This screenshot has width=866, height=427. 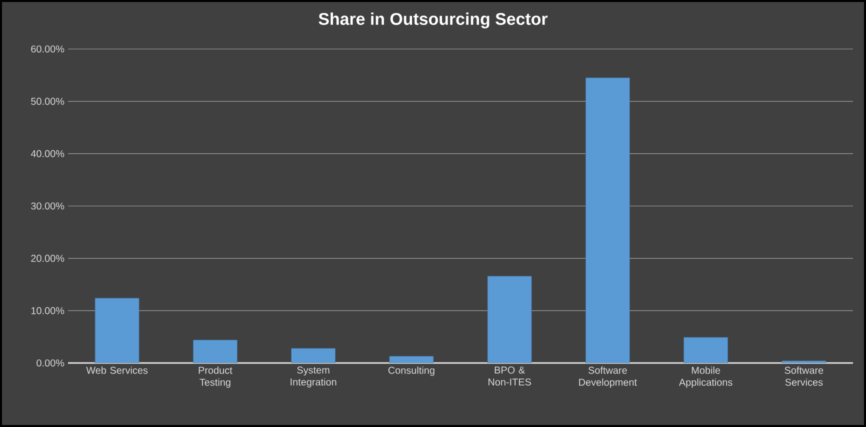 I want to click on x-tick-label: Web Services, so click(x=117, y=370).